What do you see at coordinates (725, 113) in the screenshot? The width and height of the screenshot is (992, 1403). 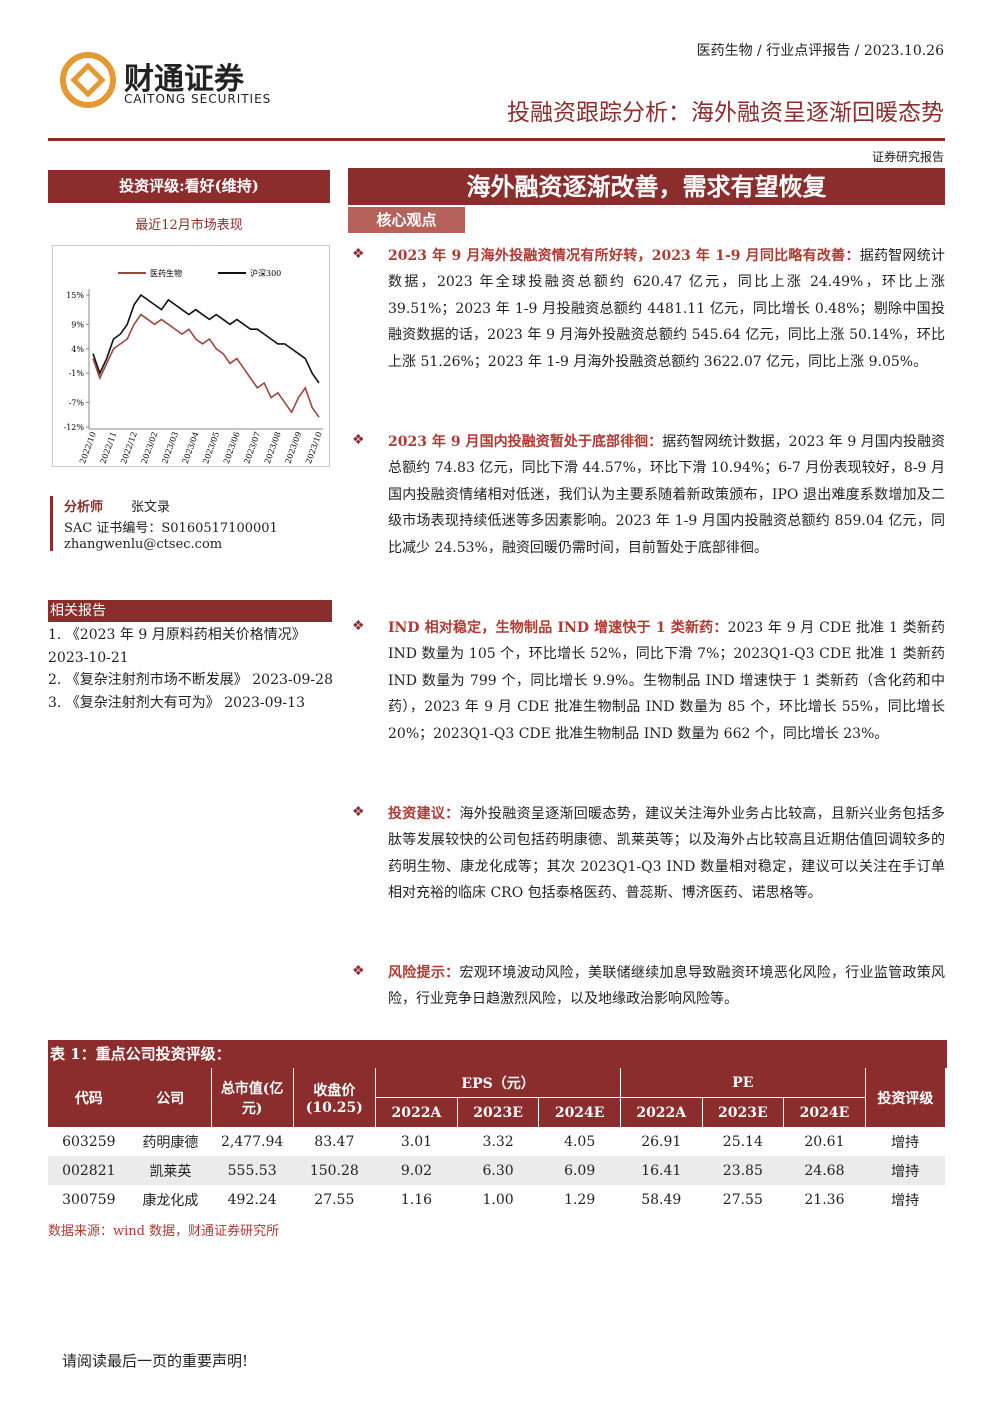 I see `report-title: 投融资跟踪分析：海外融资呈逐渐回暖态势` at bounding box center [725, 113].